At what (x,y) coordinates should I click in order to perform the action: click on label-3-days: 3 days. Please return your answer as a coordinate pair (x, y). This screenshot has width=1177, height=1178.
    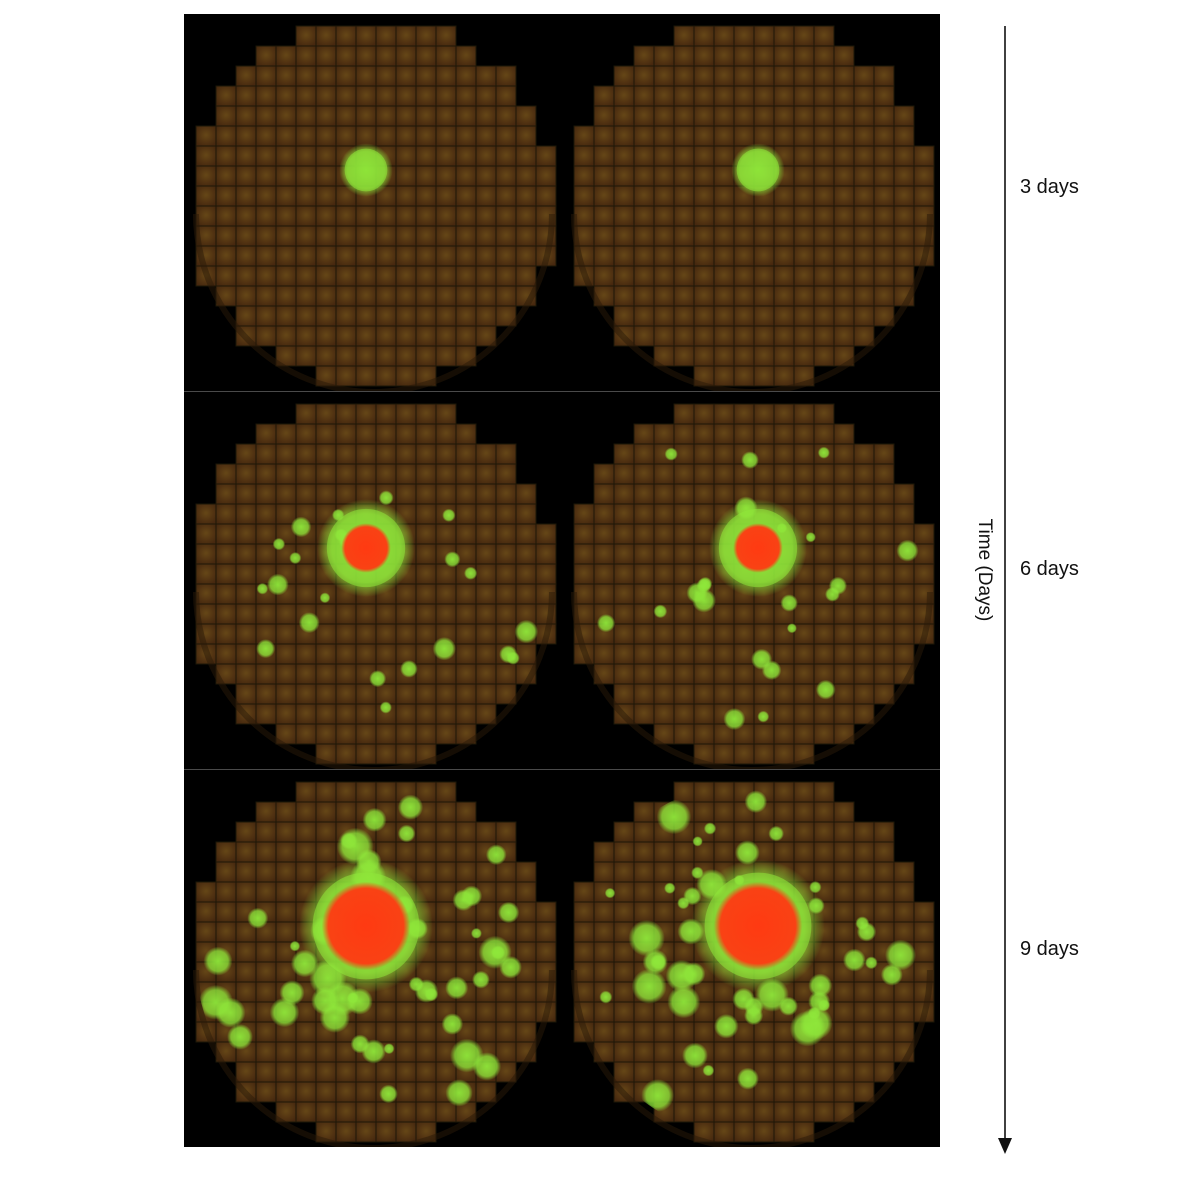
    Looking at the image, I should click on (1049, 187).